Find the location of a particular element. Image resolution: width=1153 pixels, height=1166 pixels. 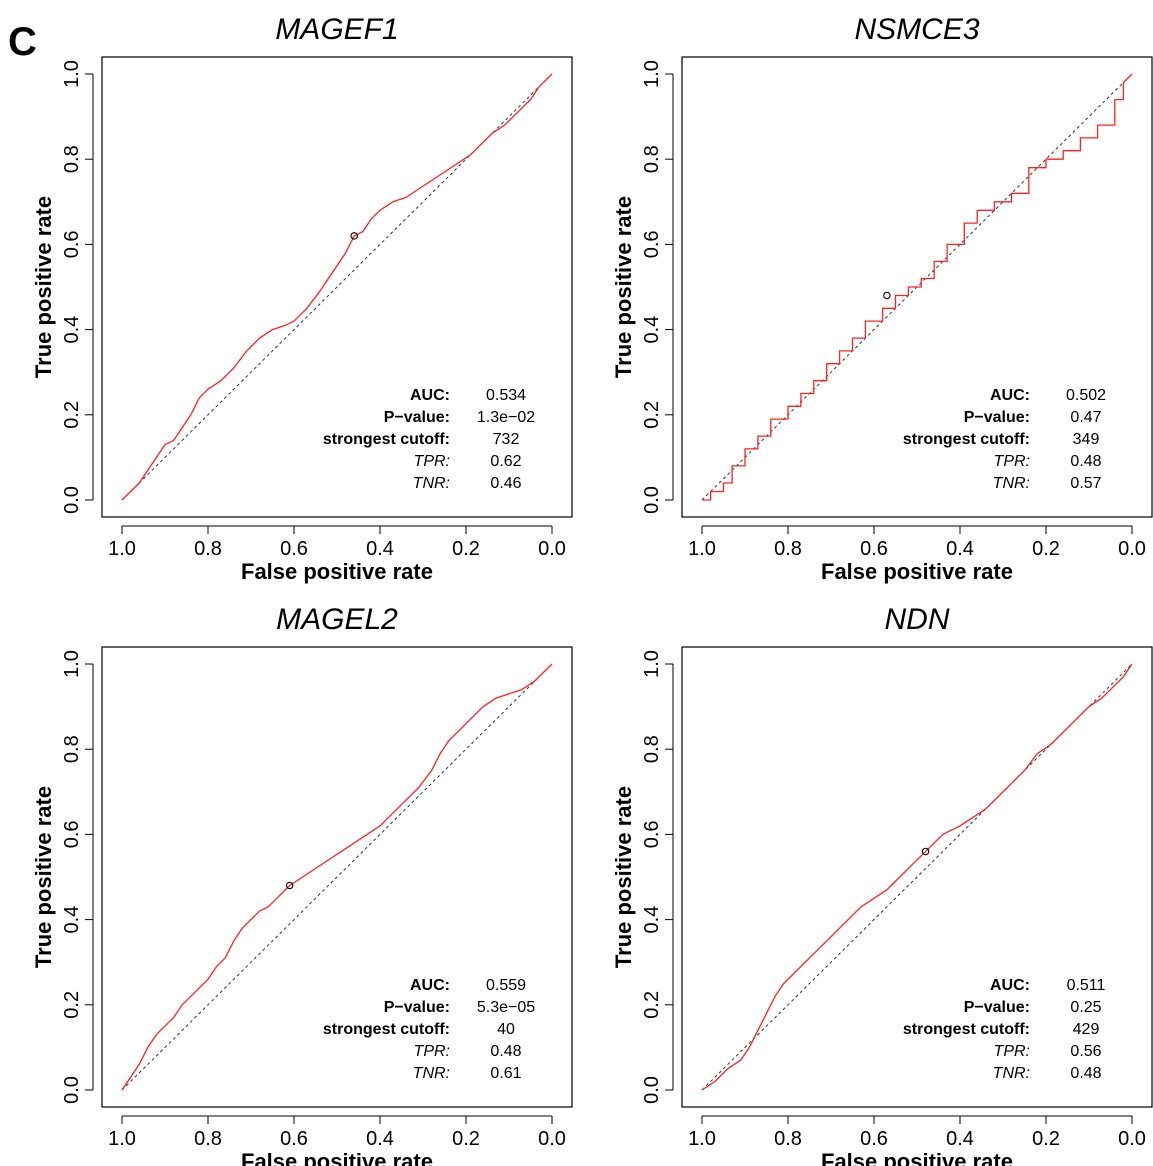

stat-value: 0.61 is located at coordinates (505, 1073).